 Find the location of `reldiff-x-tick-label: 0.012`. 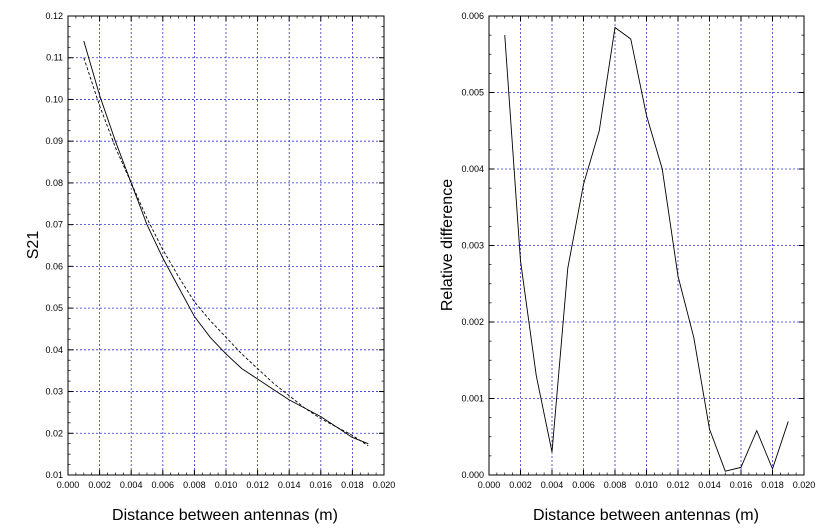

reldiff-x-tick-label: 0.012 is located at coordinates (678, 485).